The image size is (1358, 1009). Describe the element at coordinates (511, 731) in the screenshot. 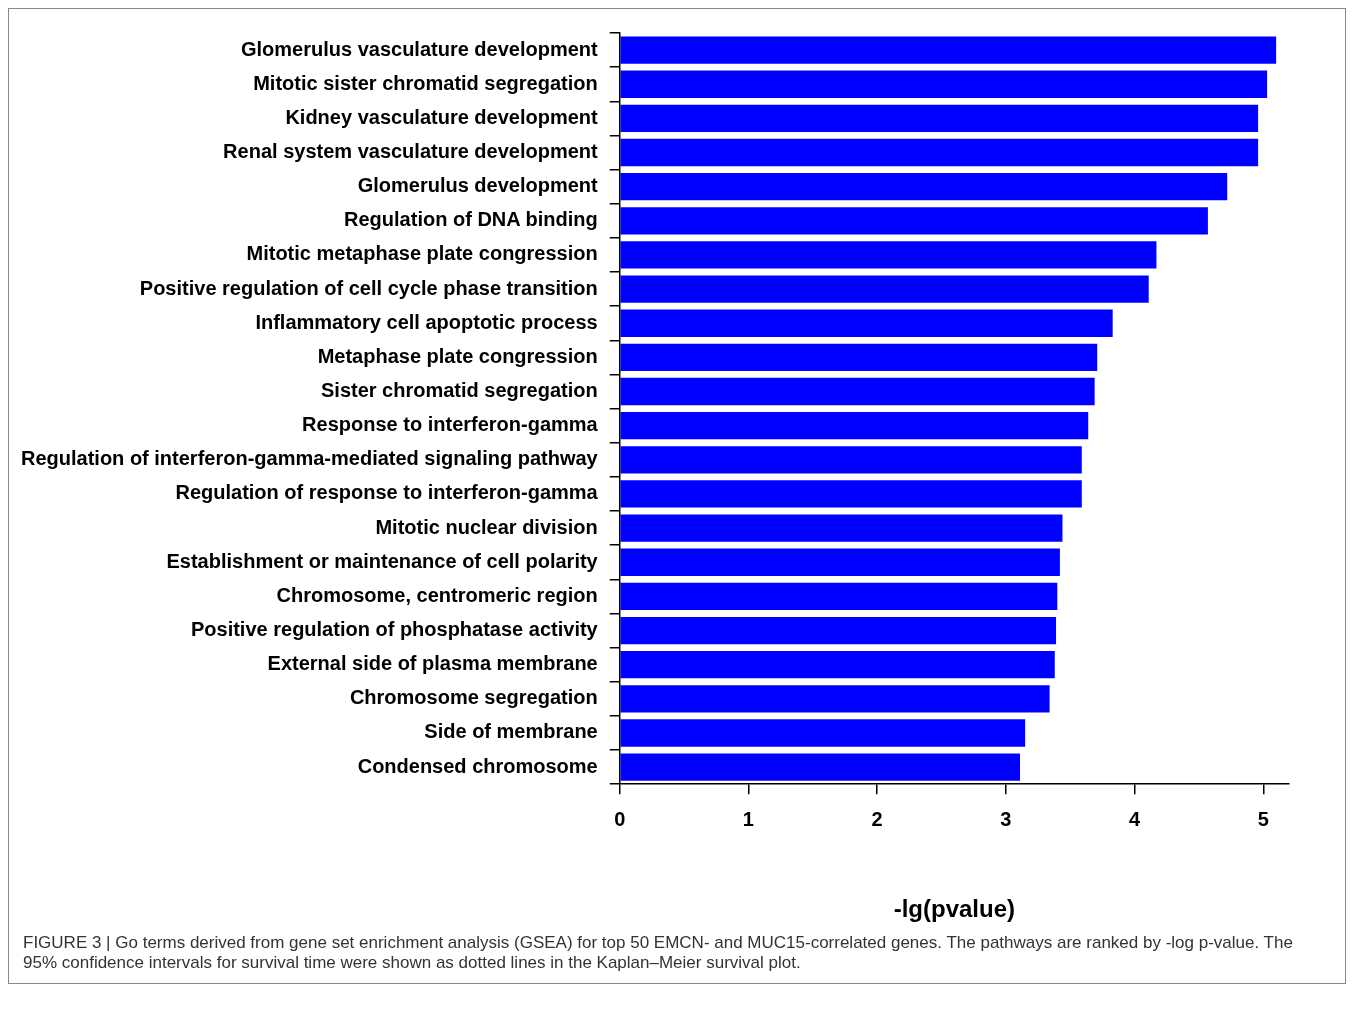

I see `y-tick-label: Side of membrane` at that location.